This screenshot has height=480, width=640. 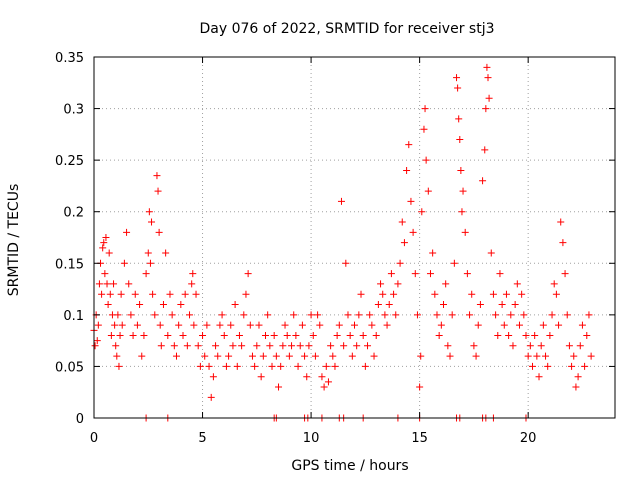 What do you see at coordinates (202, 438) in the screenshot?
I see `x-tick-label: 5` at bounding box center [202, 438].